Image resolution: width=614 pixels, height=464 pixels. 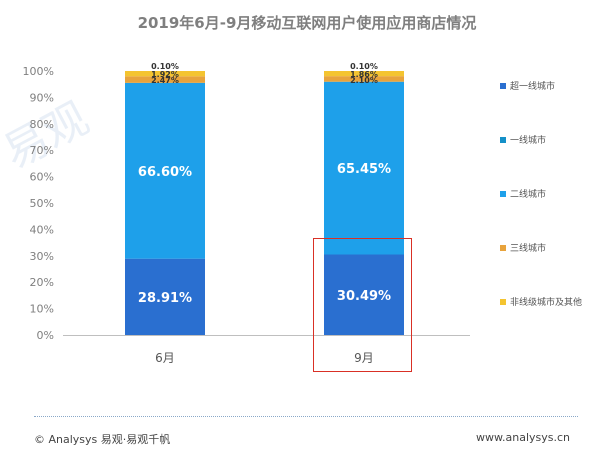 I want to click on data-label: 2.10%, so click(x=364, y=80).